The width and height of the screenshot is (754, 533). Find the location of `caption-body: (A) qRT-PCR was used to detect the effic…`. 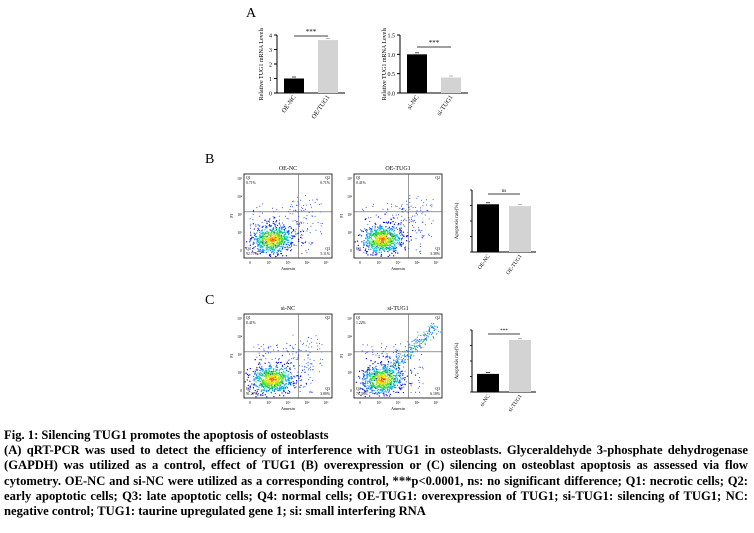

caption-body: (A) qRT-PCR was used to detect the effic… is located at coordinates (376, 481).